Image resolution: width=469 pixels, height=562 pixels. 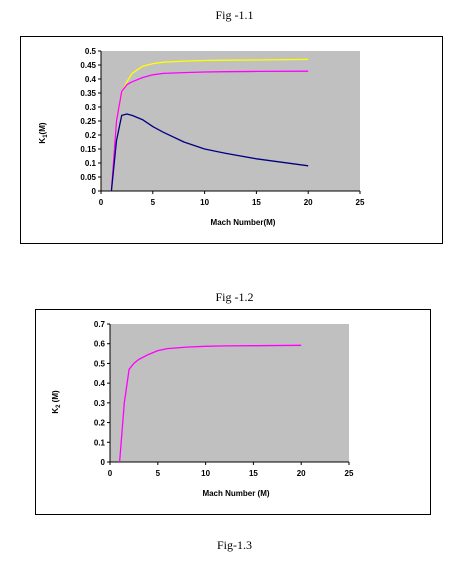 I want to click on figure-caption-3: Fig-1.3, so click(x=234, y=545).